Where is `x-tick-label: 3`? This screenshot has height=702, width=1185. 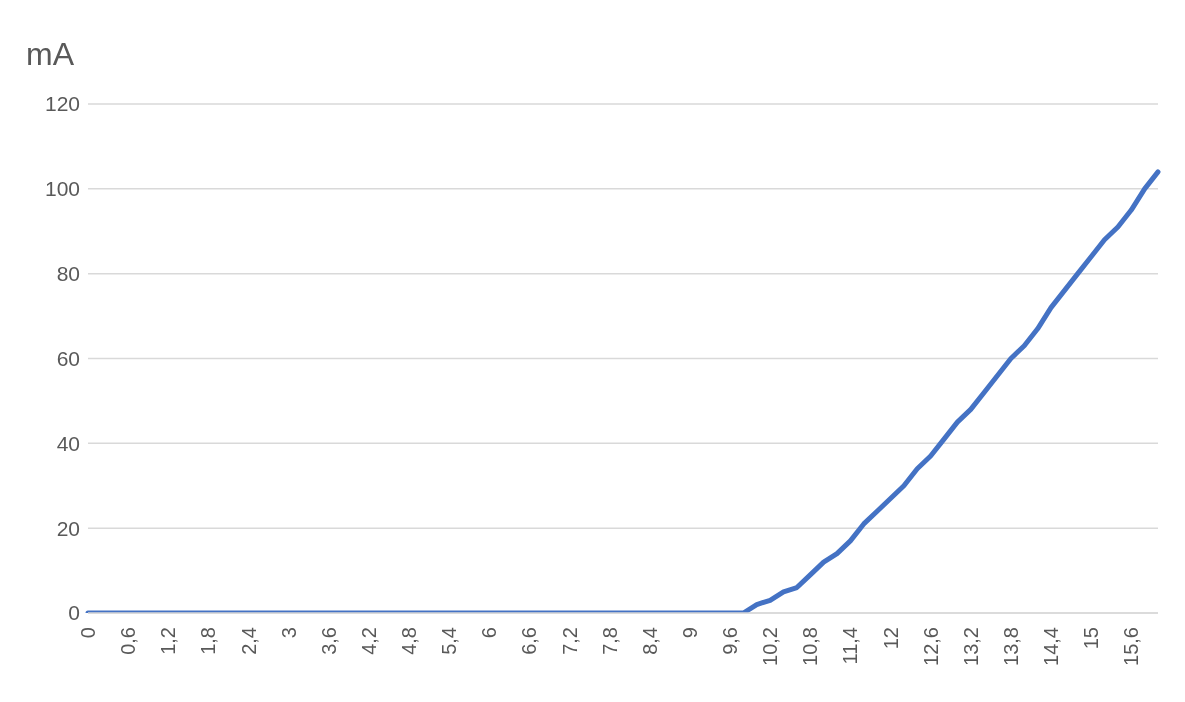 x-tick-label: 3 is located at coordinates (288, 633).